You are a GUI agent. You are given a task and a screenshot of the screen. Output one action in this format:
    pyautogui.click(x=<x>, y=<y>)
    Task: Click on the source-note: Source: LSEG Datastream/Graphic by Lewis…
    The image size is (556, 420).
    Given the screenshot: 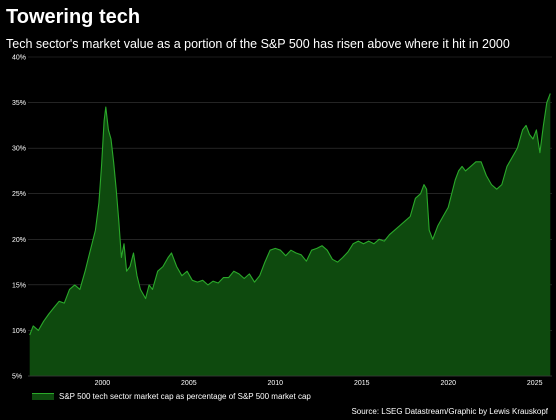 What is the action you would take?
    pyautogui.click(x=449, y=411)
    